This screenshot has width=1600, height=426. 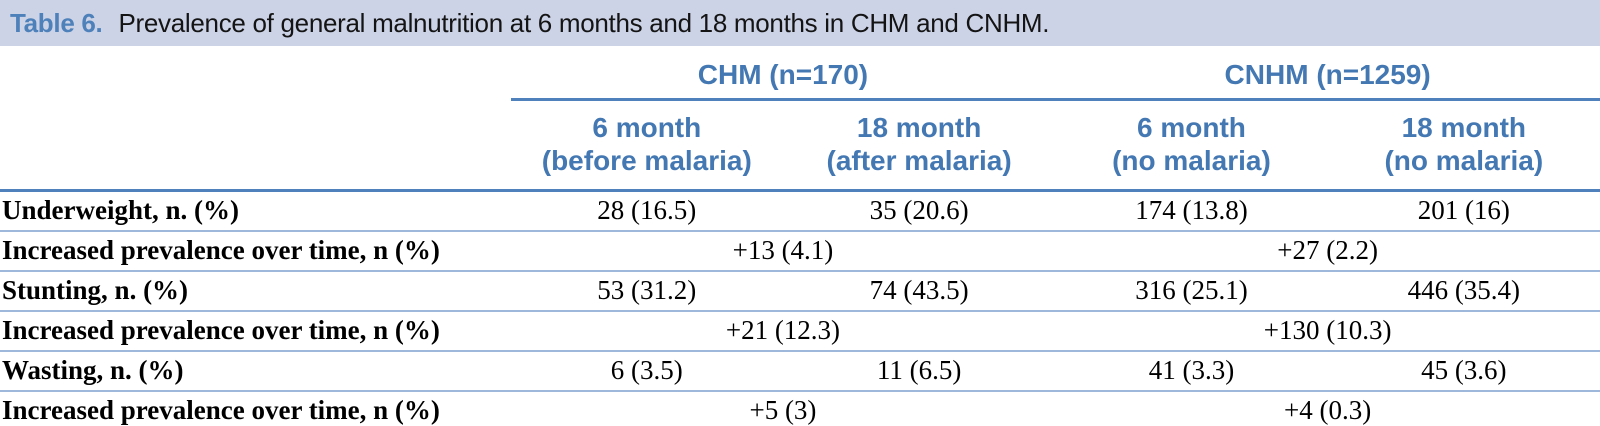 What do you see at coordinates (1327, 331) in the screenshot?
I see `cell-cnhm-increase: +130 (10.3)` at bounding box center [1327, 331].